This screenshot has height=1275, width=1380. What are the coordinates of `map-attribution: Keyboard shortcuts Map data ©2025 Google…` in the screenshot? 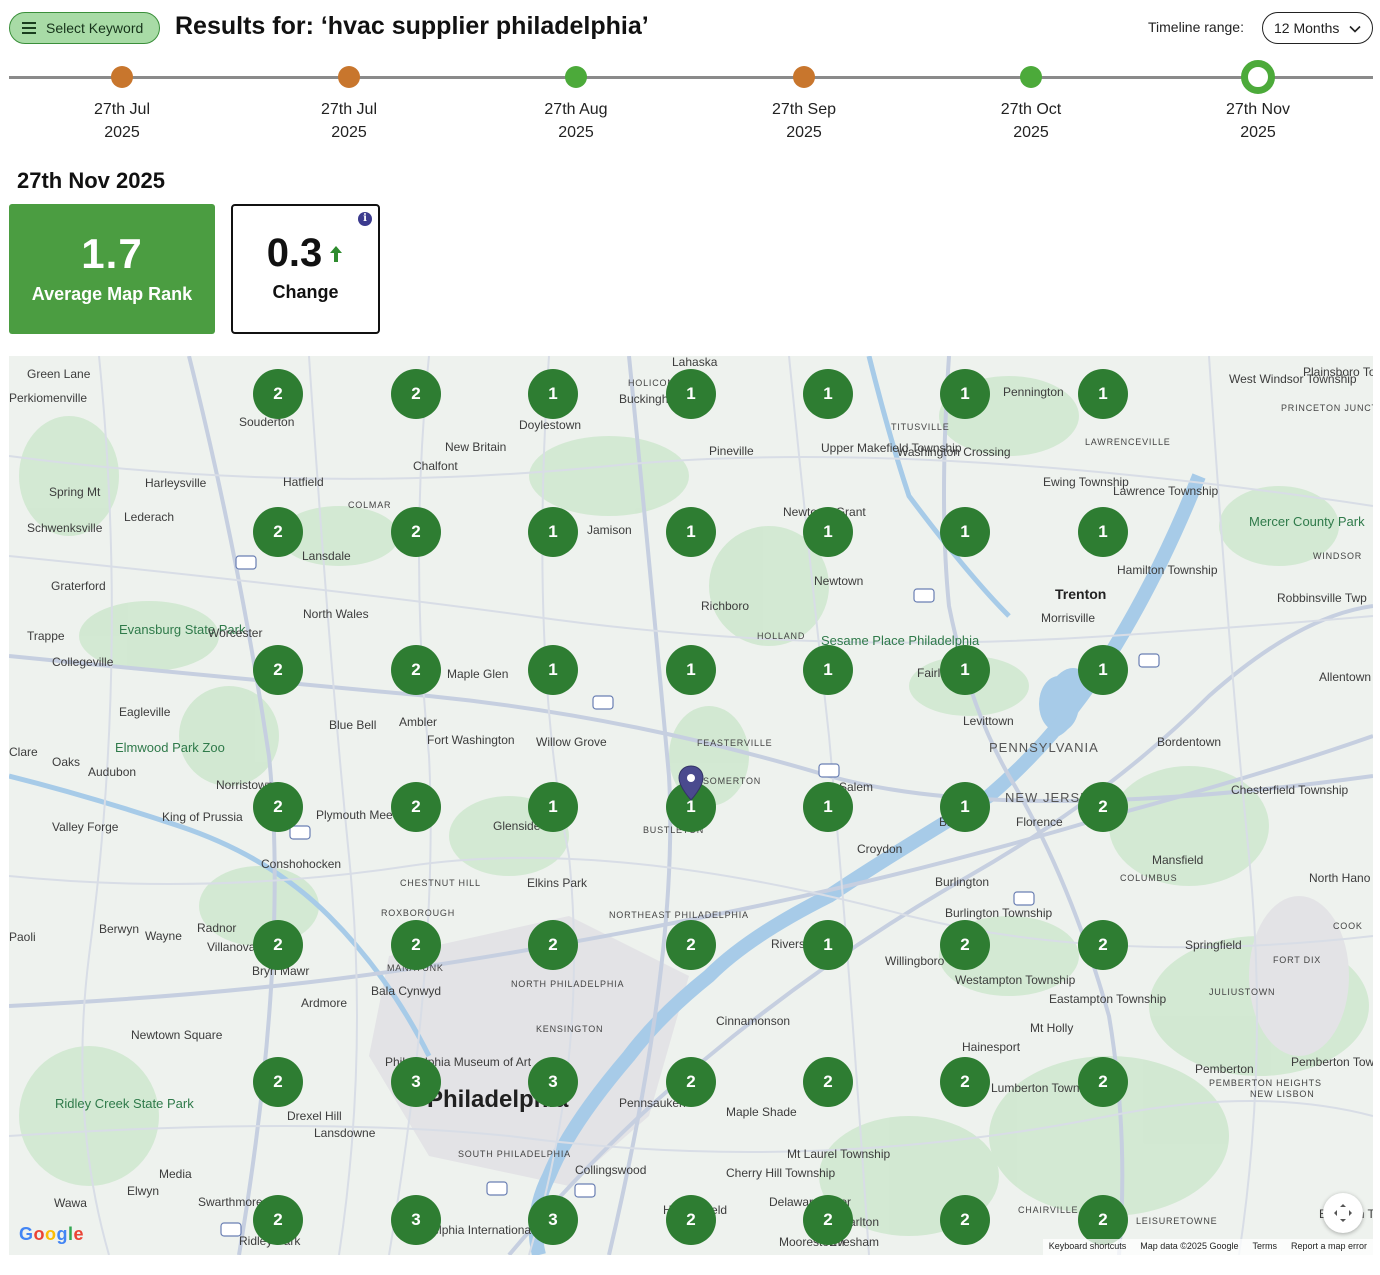 It's located at (1207, 1247).